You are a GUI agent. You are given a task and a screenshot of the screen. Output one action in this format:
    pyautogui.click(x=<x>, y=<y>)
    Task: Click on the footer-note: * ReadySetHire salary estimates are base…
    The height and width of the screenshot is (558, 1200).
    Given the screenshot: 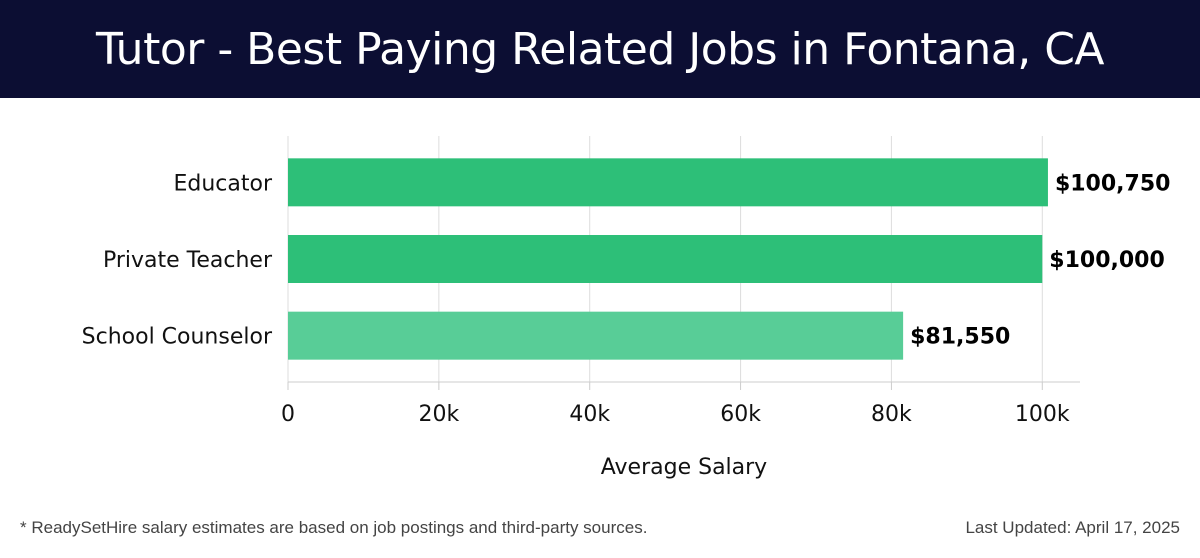 What is the action you would take?
    pyautogui.click(x=334, y=527)
    